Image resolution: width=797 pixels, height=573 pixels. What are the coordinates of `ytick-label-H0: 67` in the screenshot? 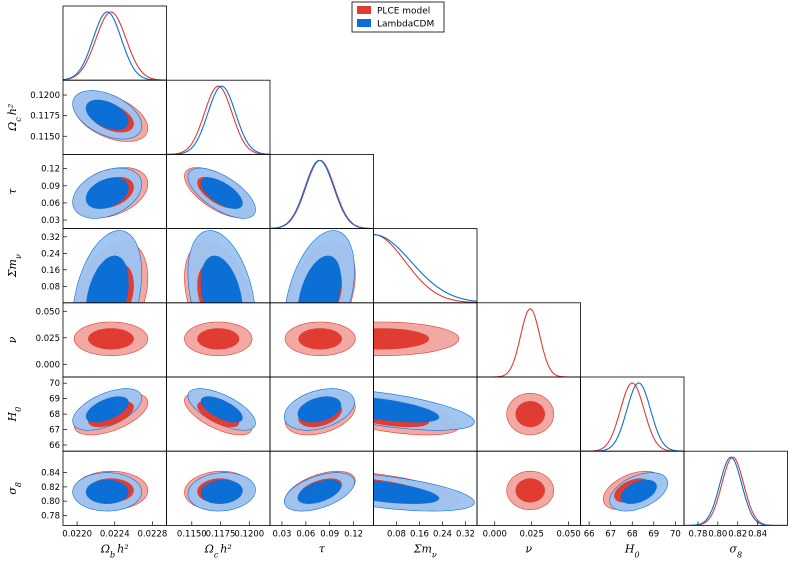 It's located at (54, 431).